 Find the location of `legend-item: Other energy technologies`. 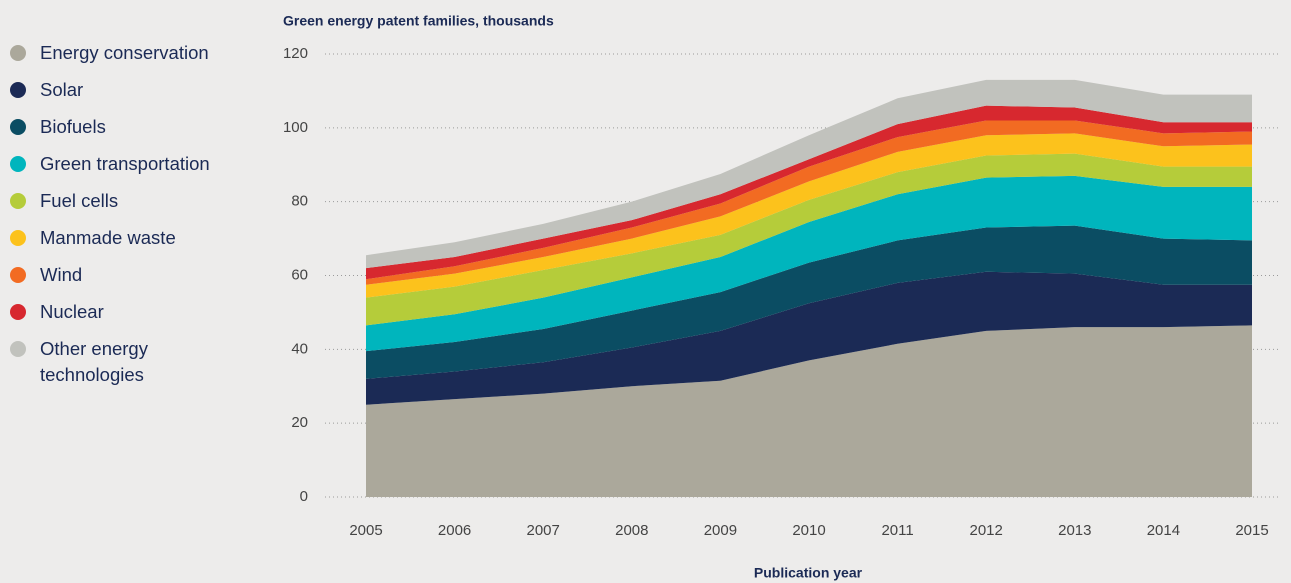

legend-item: Other energy technologies is located at coordinates (128, 362).